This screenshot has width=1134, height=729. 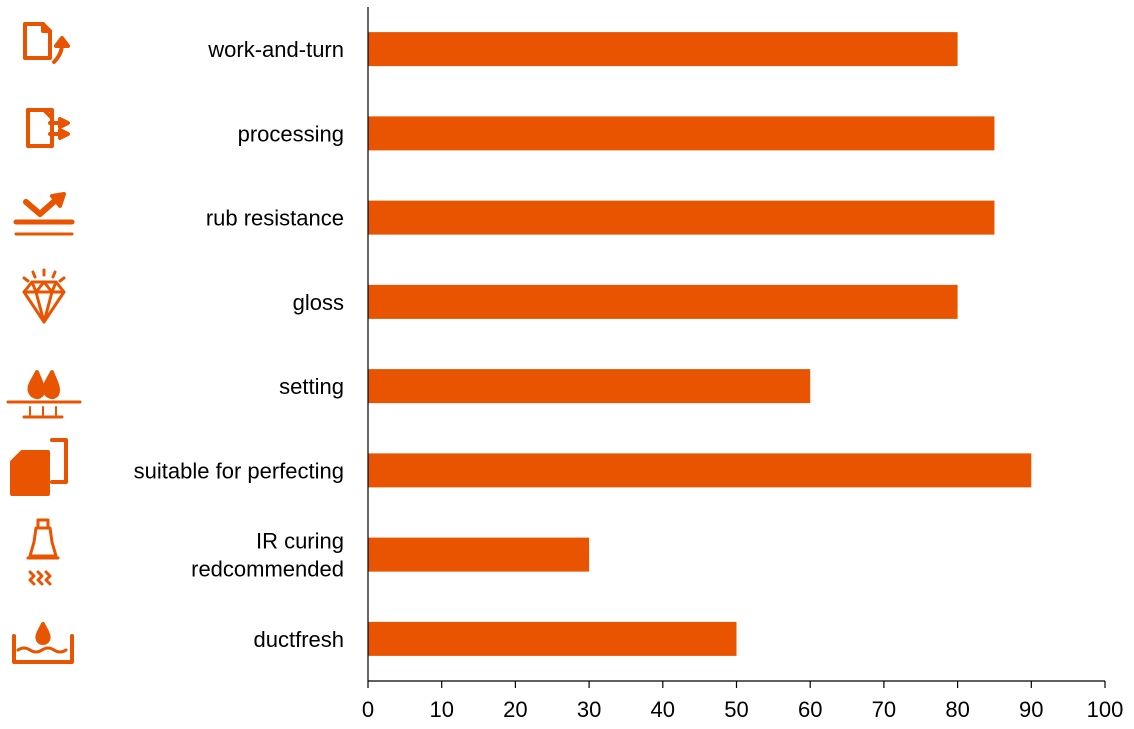 I want to click on x-axis-ticks: 0 10 20 30 40 50 60 70 80 90 100, so click(x=742, y=701).